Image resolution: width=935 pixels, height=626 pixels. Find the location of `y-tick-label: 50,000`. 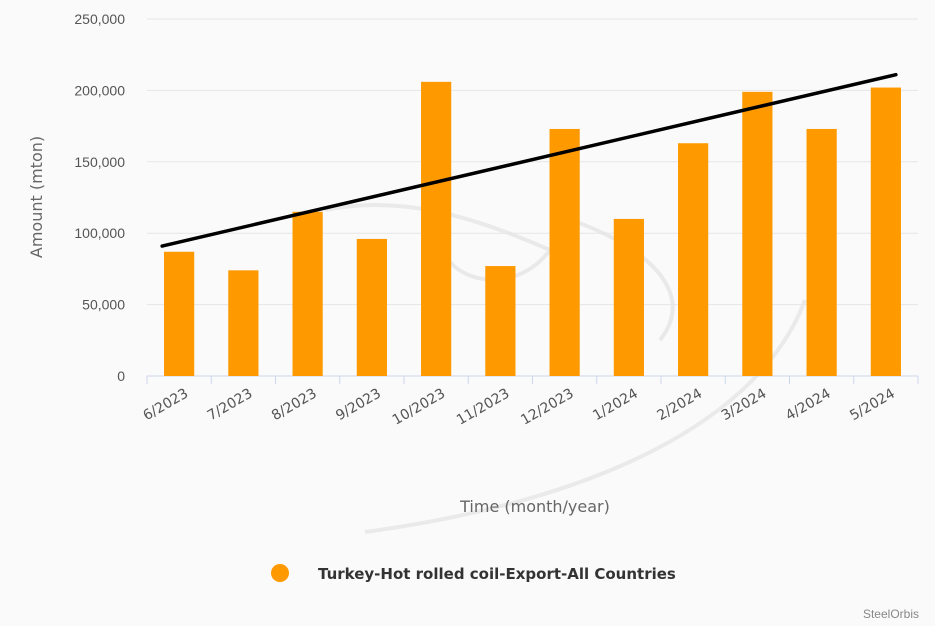

y-tick-label: 50,000 is located at coordinates (103, 305).